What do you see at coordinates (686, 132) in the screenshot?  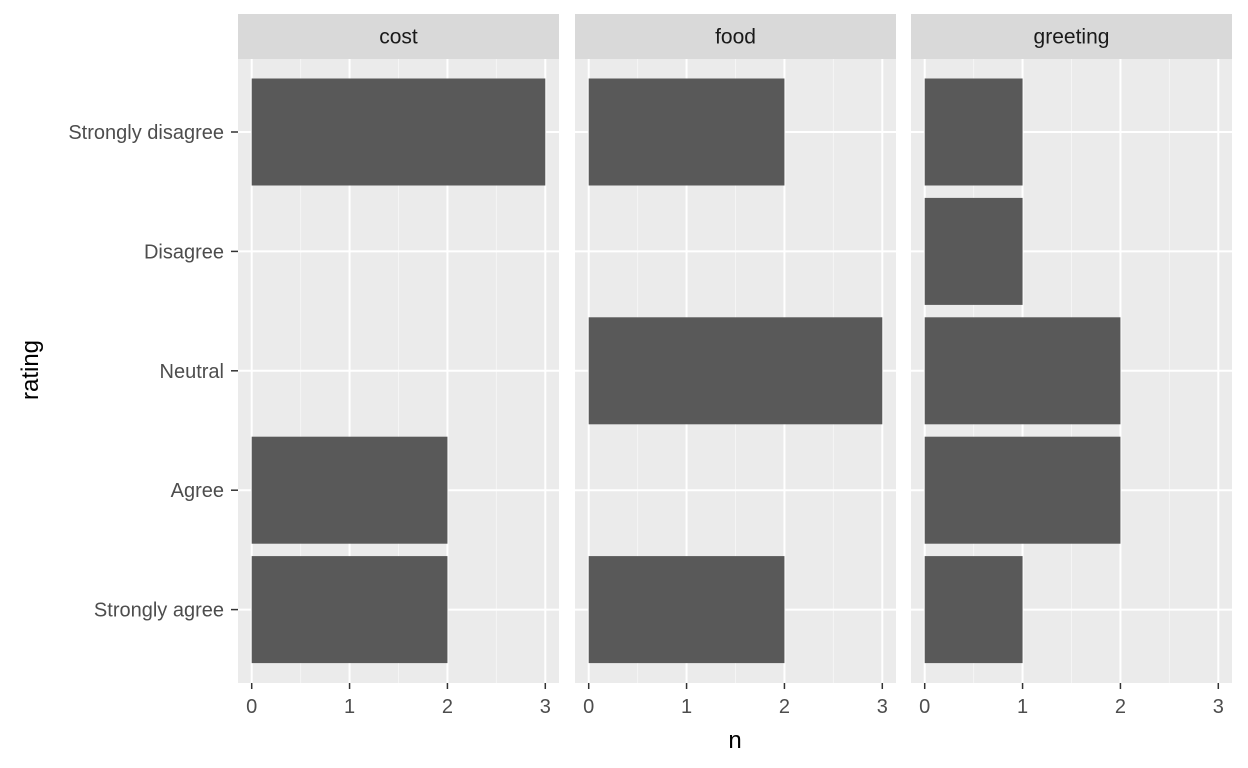 I see `bar-food-strongly-disagree` at bounding box center [686, 132].